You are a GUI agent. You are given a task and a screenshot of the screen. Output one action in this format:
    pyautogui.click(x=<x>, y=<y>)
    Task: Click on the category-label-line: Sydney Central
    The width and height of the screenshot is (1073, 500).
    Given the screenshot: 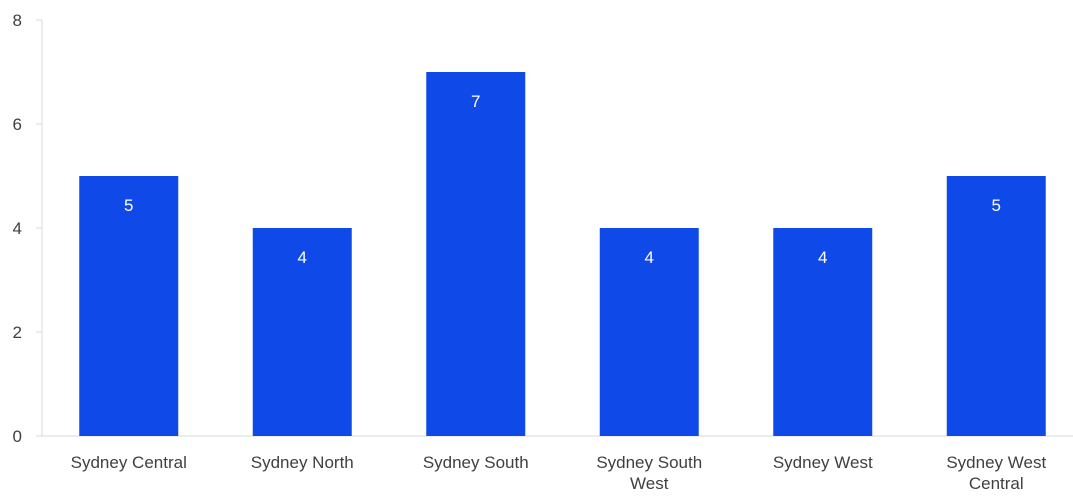 What is the action you would take?
    pyautogui.click(x=129, y=462)
    